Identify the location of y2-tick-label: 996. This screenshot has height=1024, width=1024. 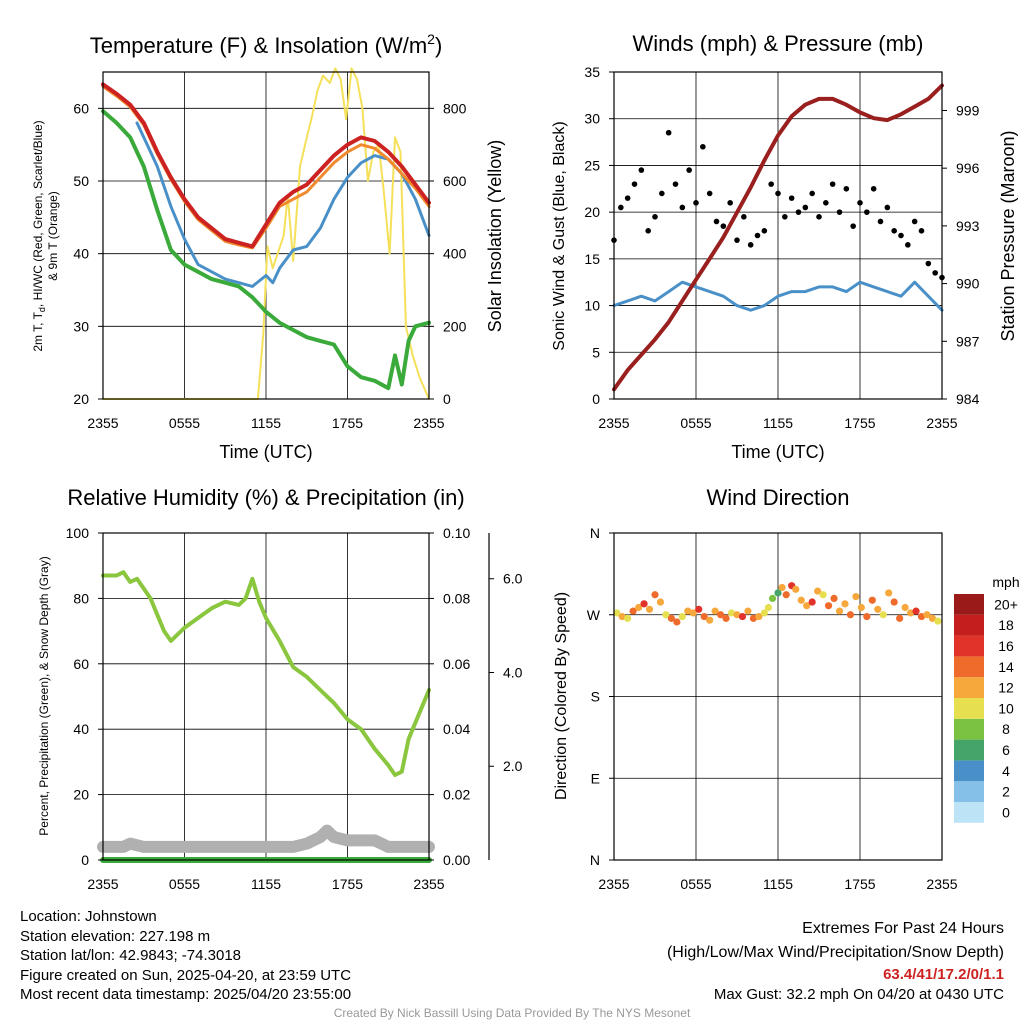
(968, 168).